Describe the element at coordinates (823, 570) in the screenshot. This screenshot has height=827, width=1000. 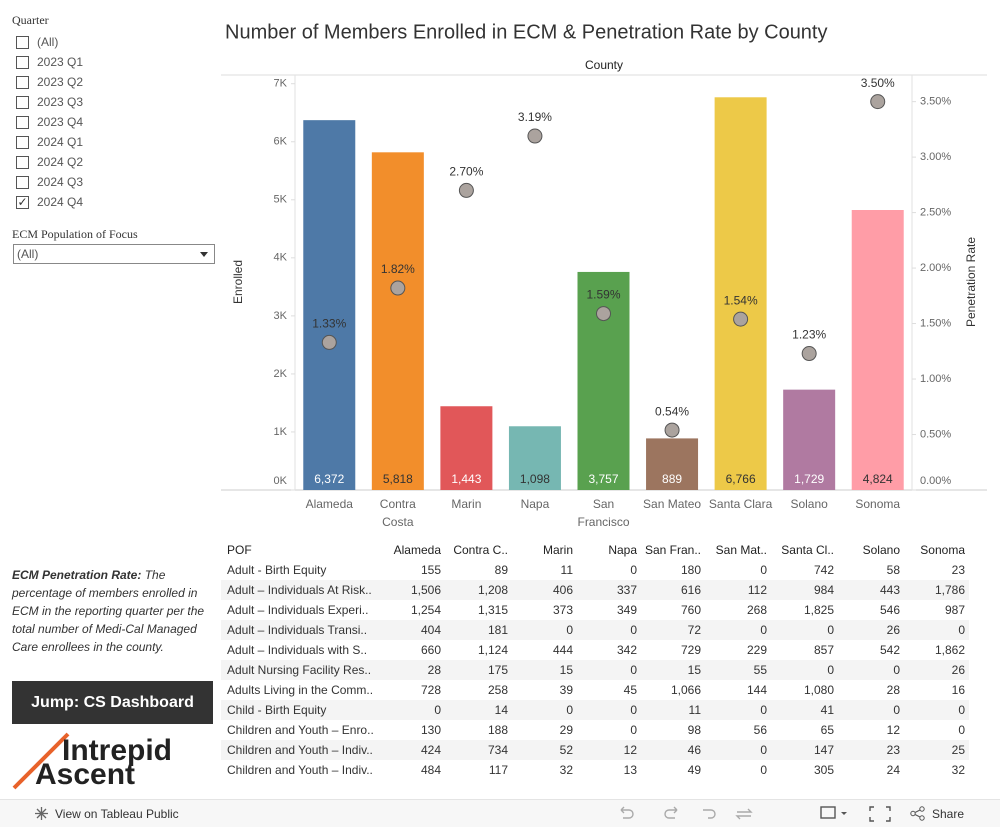
I see `table-cell: 742` at that location.